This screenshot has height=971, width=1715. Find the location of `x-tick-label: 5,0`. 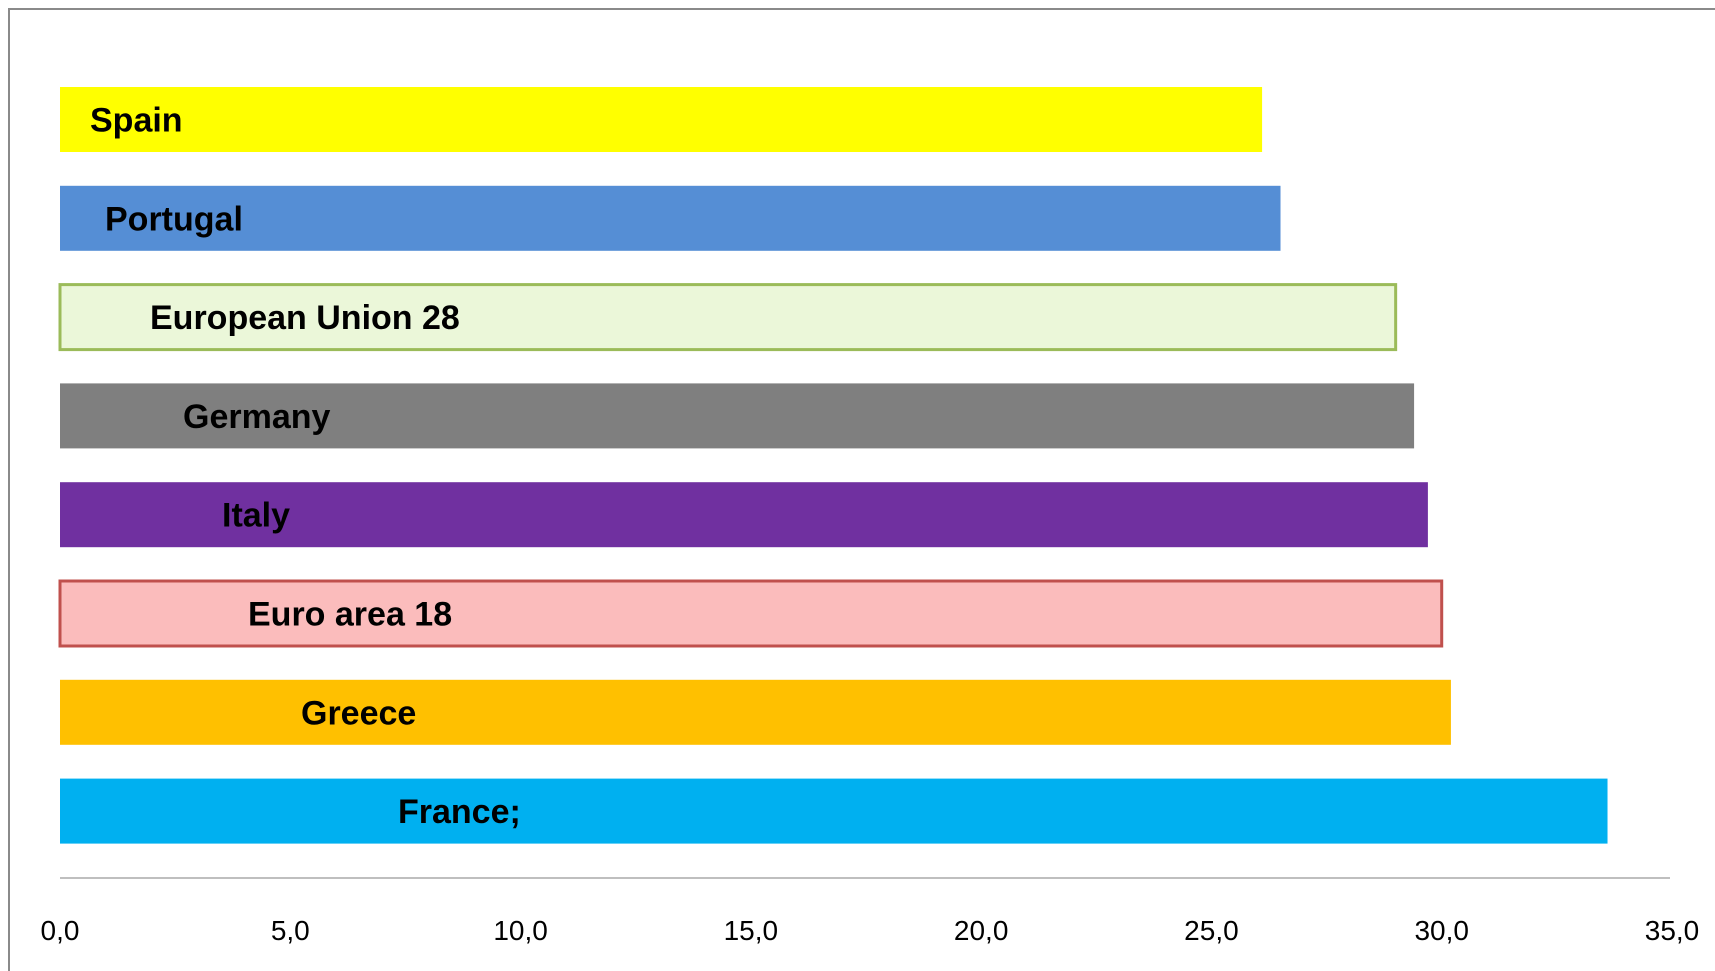

x-tick-label: 5,0 is located at coordinates (290, 930).